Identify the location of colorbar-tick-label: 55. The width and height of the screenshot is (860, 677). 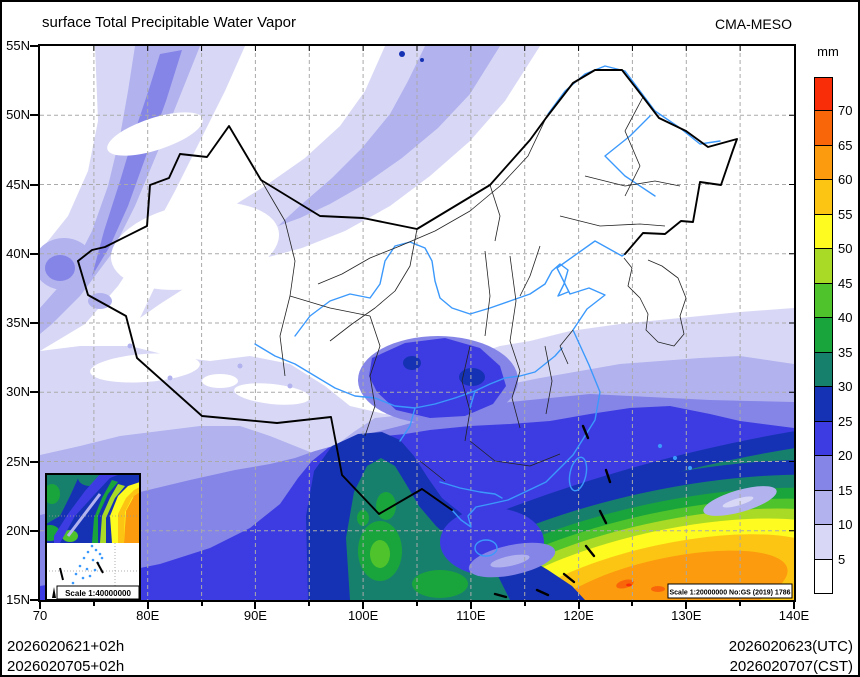
(845, 214).